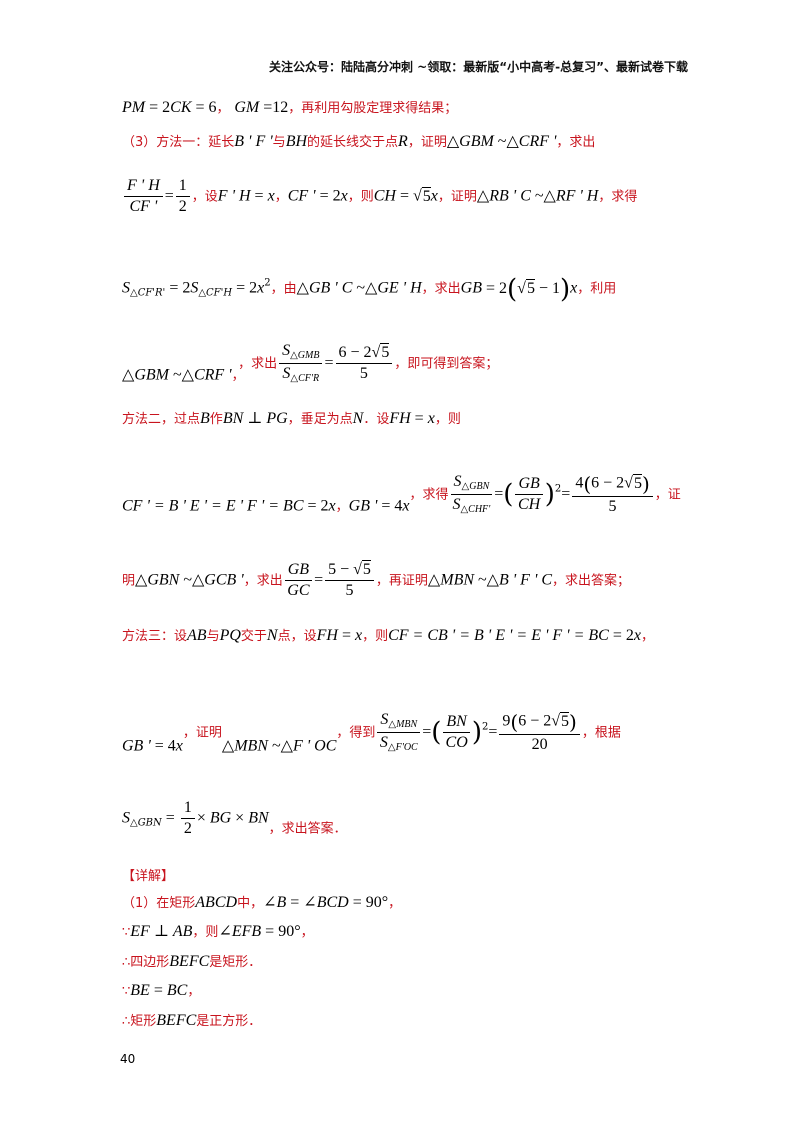  What do you see at coordinates (161, 419) in the screenshot?
I see `text: 方法二，过点` at bounding box center [161, 419].